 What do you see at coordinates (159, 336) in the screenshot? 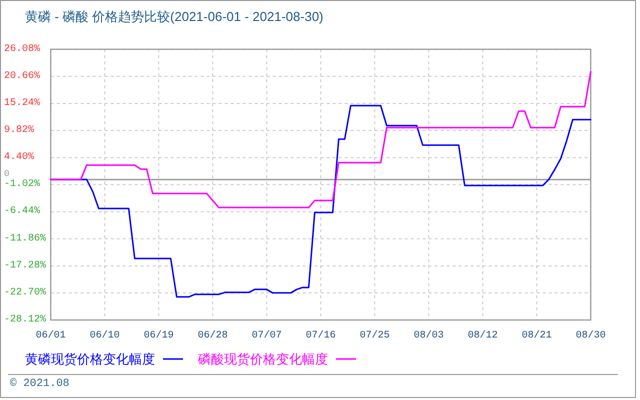
I see `x-tick-label: 06/19` at bounding box center [159, 336].